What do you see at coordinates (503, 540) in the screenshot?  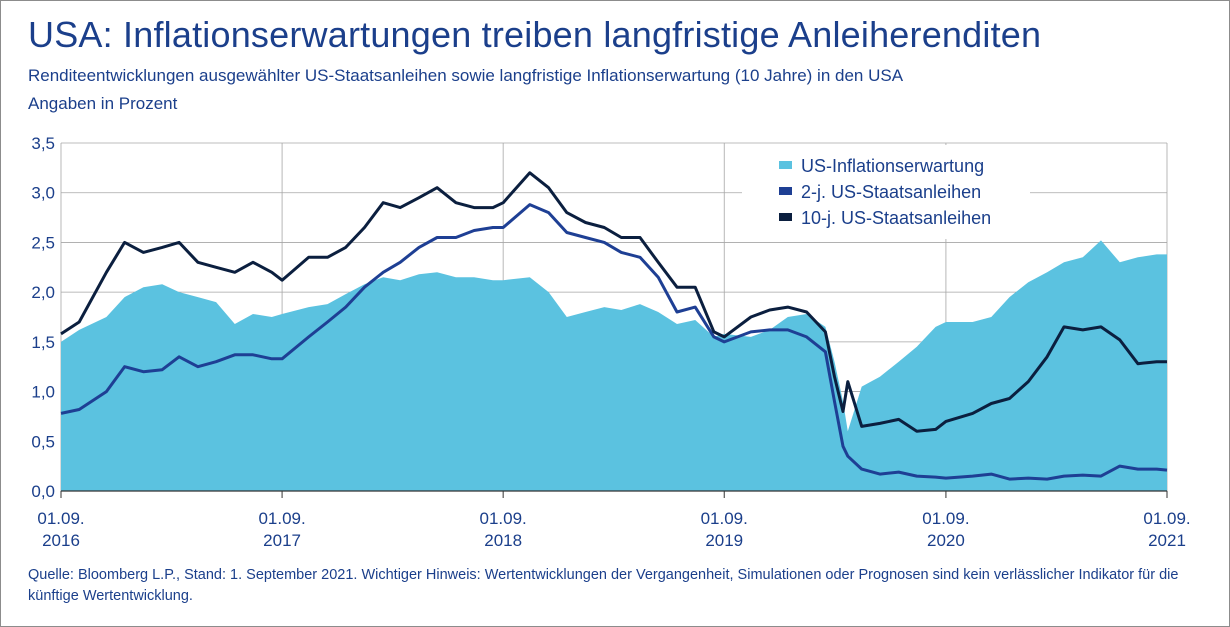 I see `x-tick-label-year: 2018` at bounding box center [503, 540].